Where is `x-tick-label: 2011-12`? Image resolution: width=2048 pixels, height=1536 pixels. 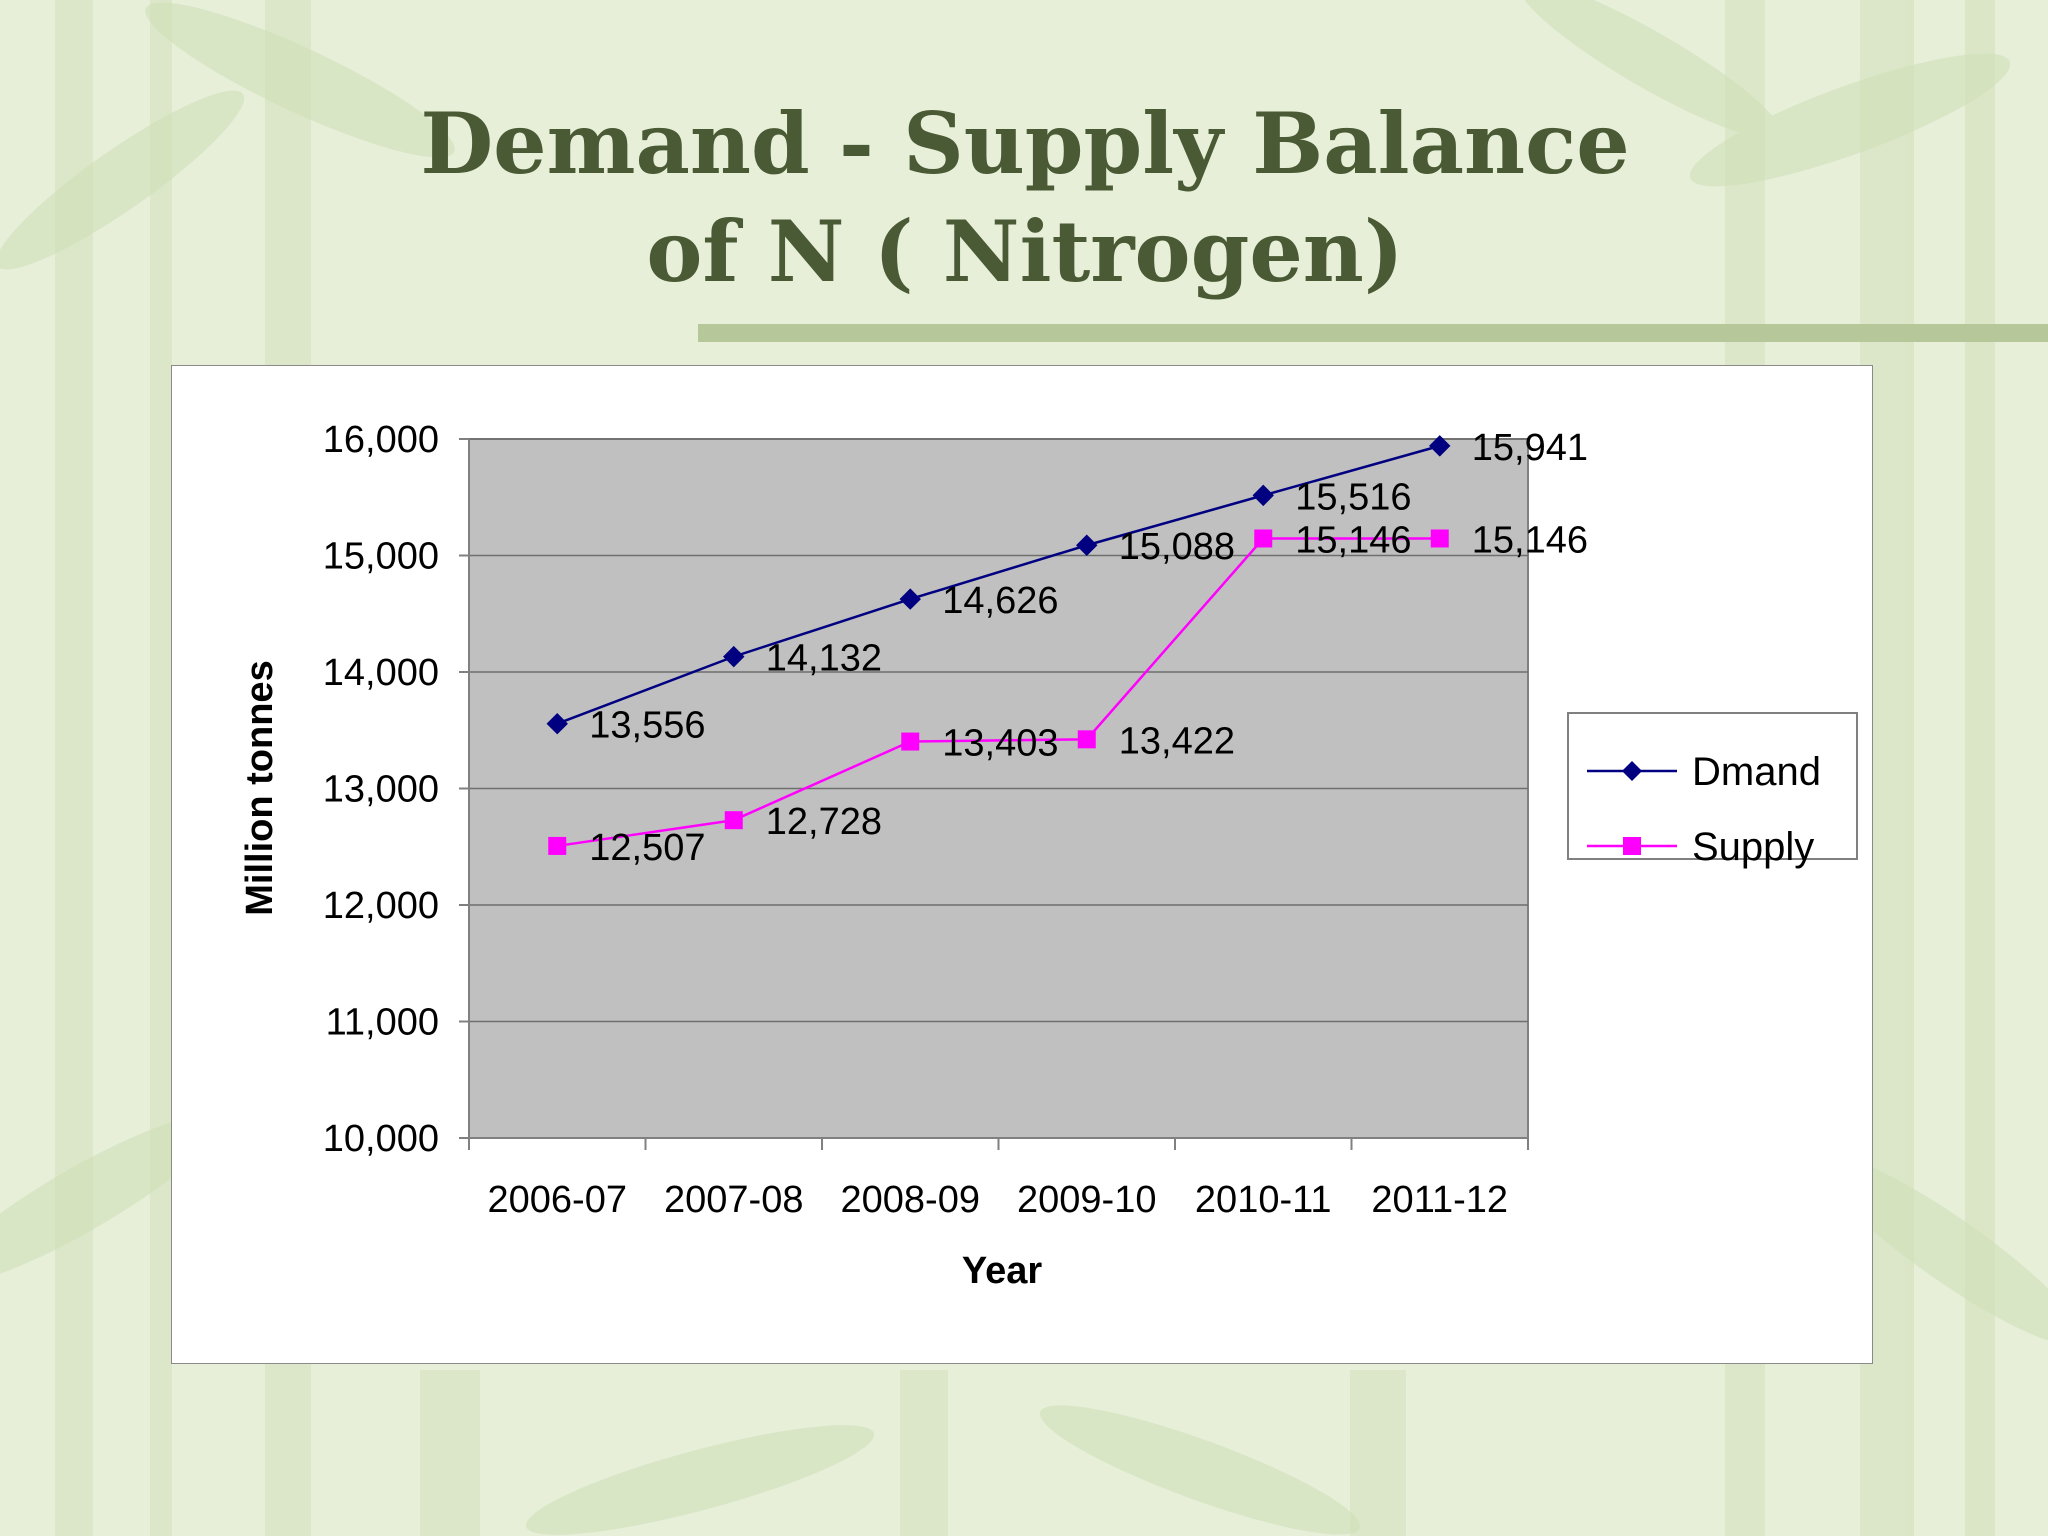
x-tick-label: 2011-12 is located at coordinates (1439, 1200).